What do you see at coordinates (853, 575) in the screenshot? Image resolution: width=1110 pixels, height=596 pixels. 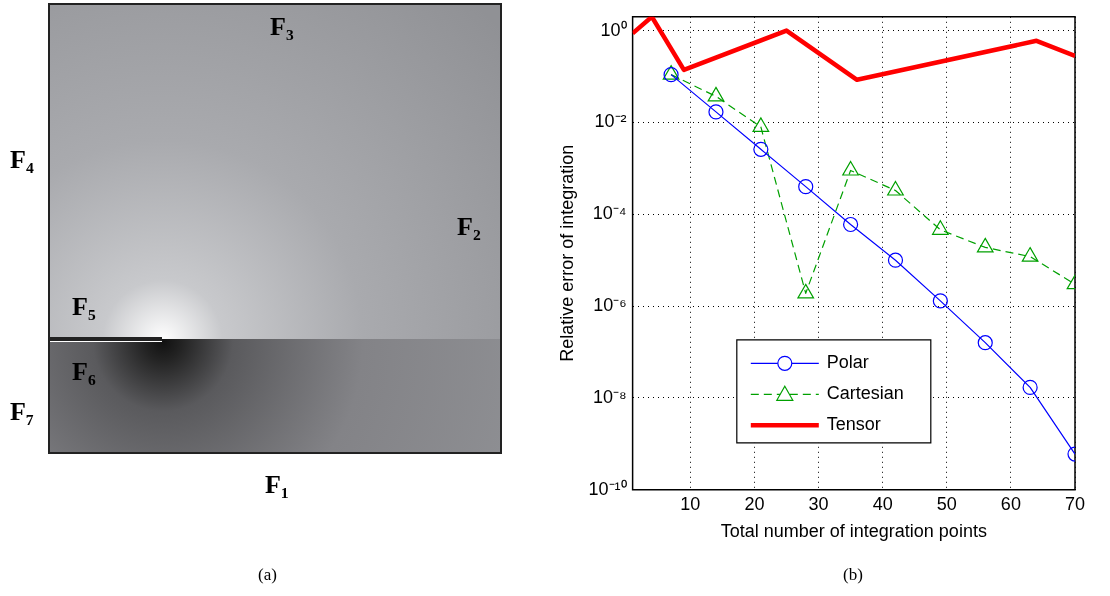 I see `text: (b)` at bounding box center [853, 575].